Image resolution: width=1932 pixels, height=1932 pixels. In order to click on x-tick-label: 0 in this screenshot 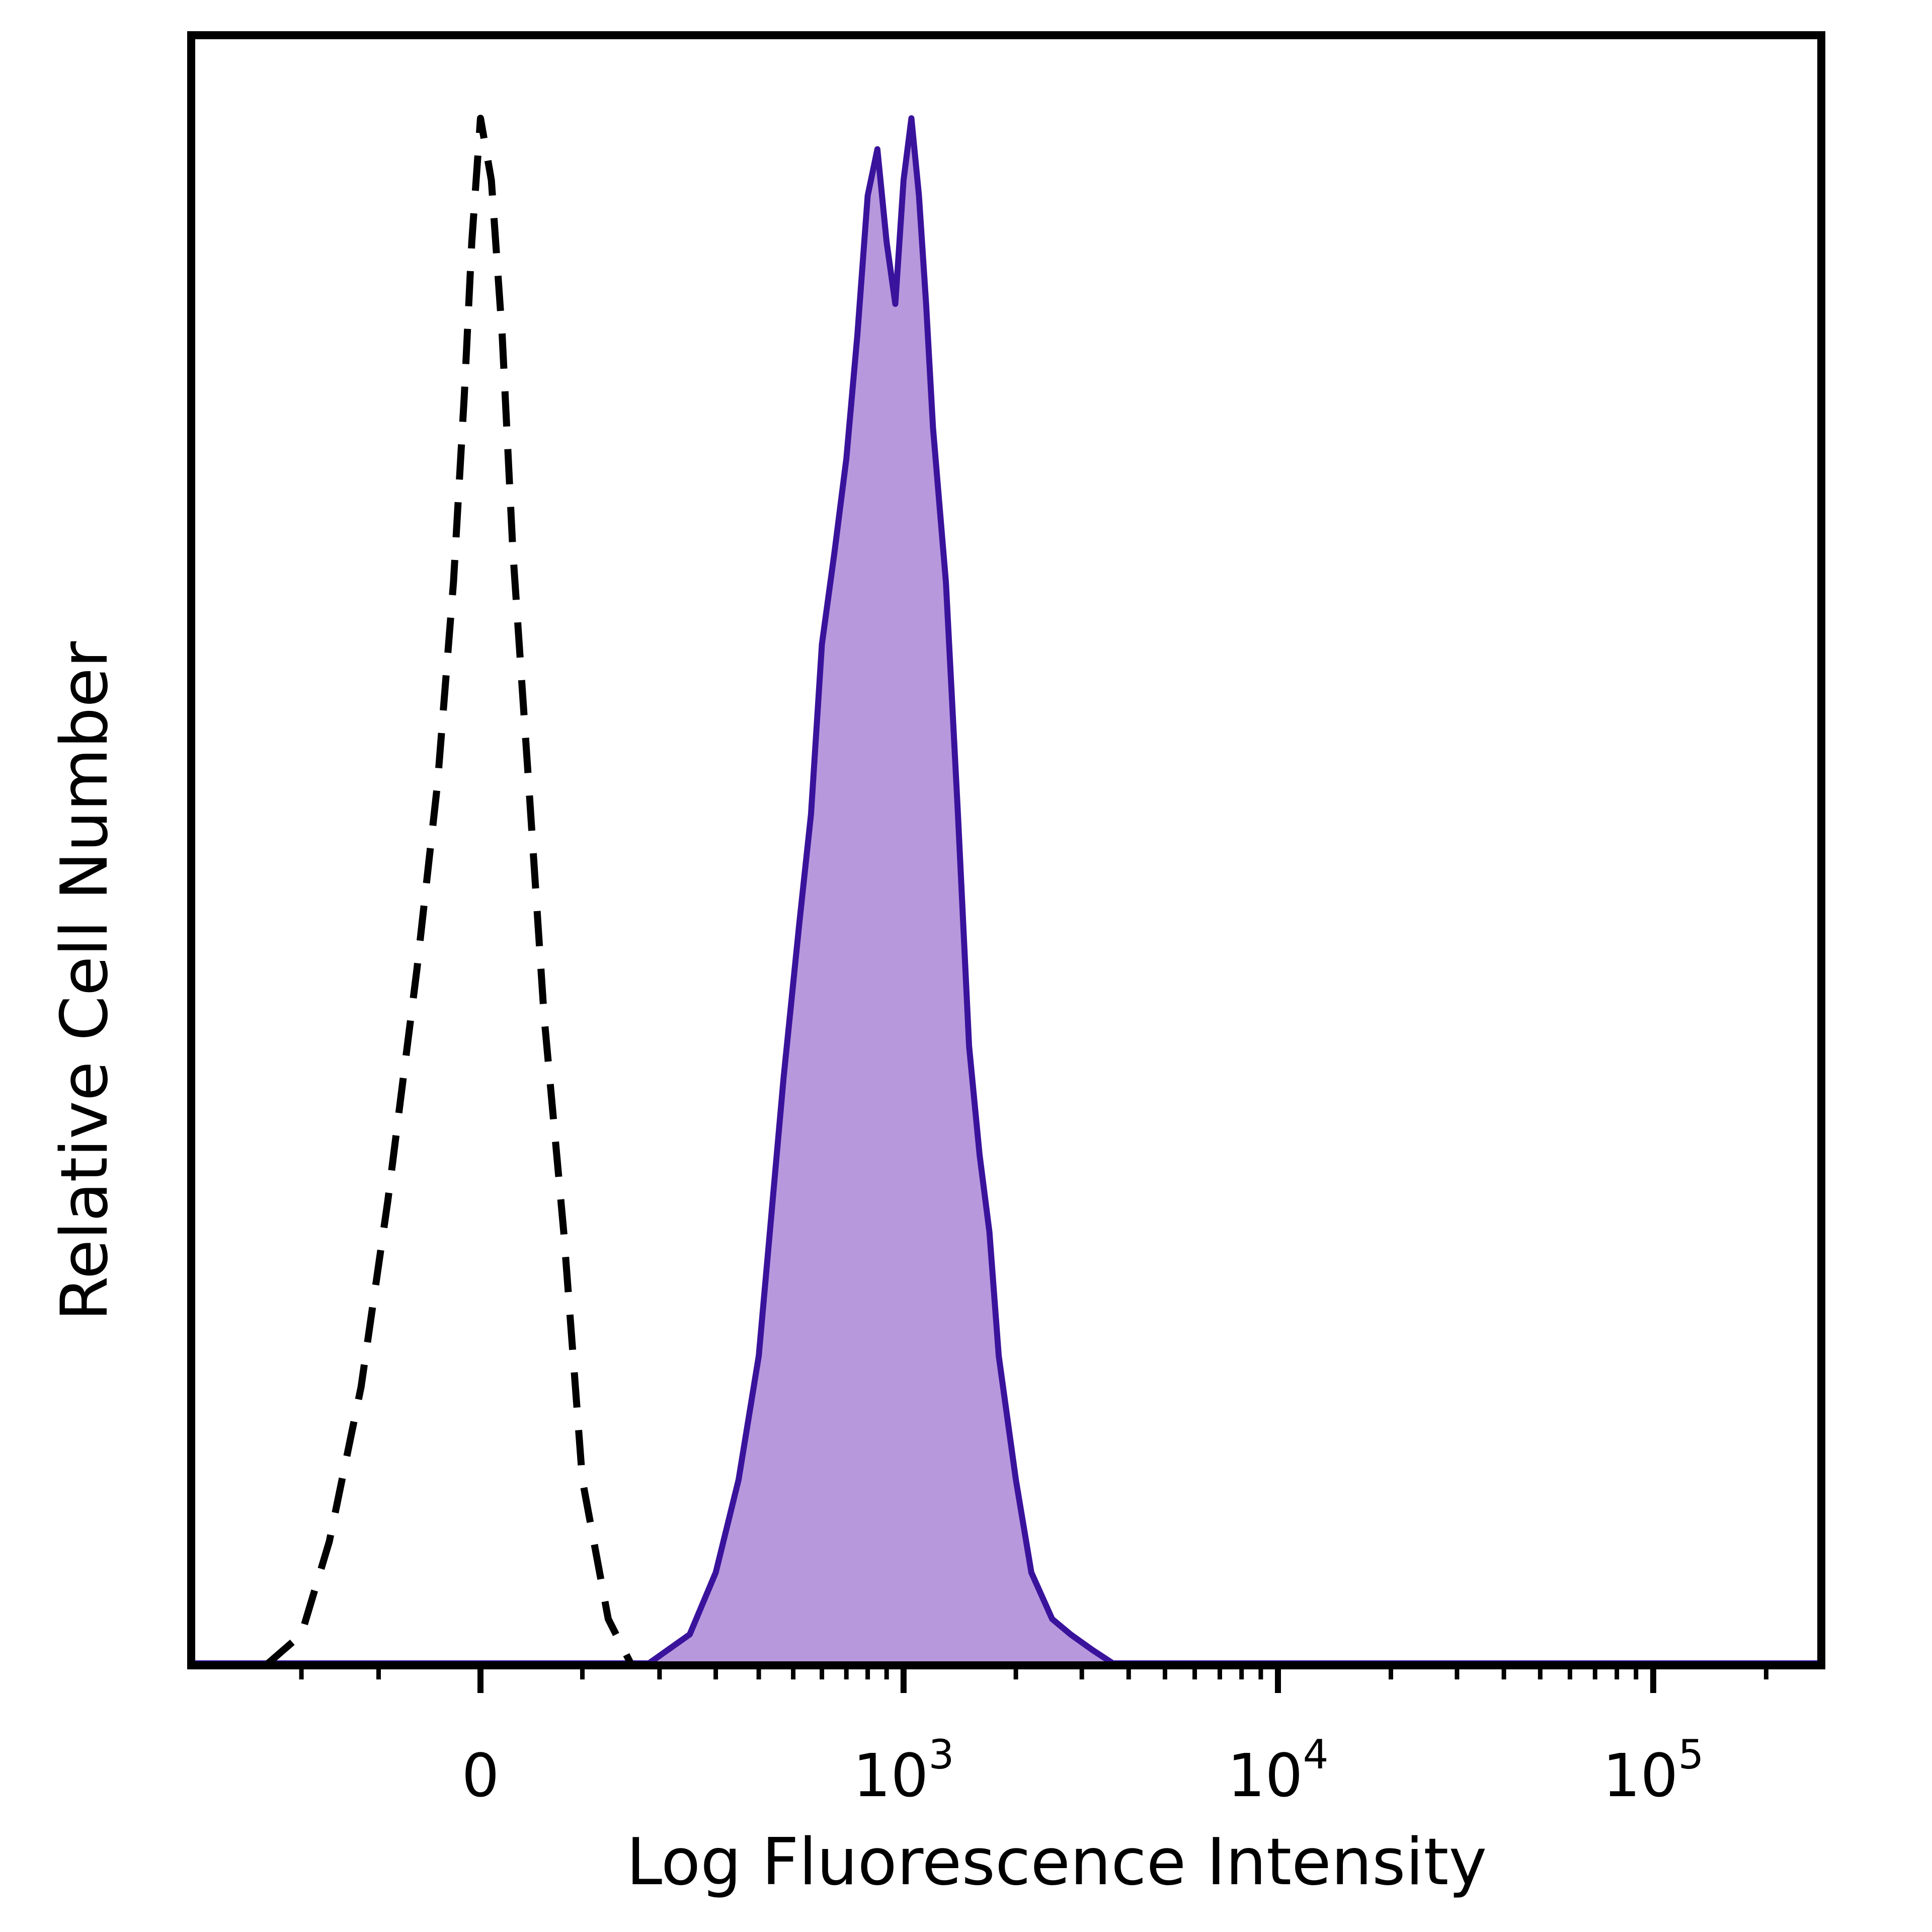, I will do `click(480, 1776)`.